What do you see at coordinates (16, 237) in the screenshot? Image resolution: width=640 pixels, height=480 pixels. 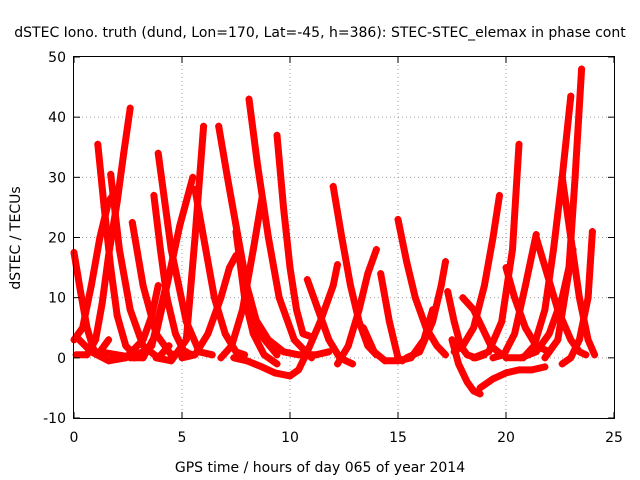 I see `y-axis-label: dSTEC / TECUs` at bounding box center [16, 237].